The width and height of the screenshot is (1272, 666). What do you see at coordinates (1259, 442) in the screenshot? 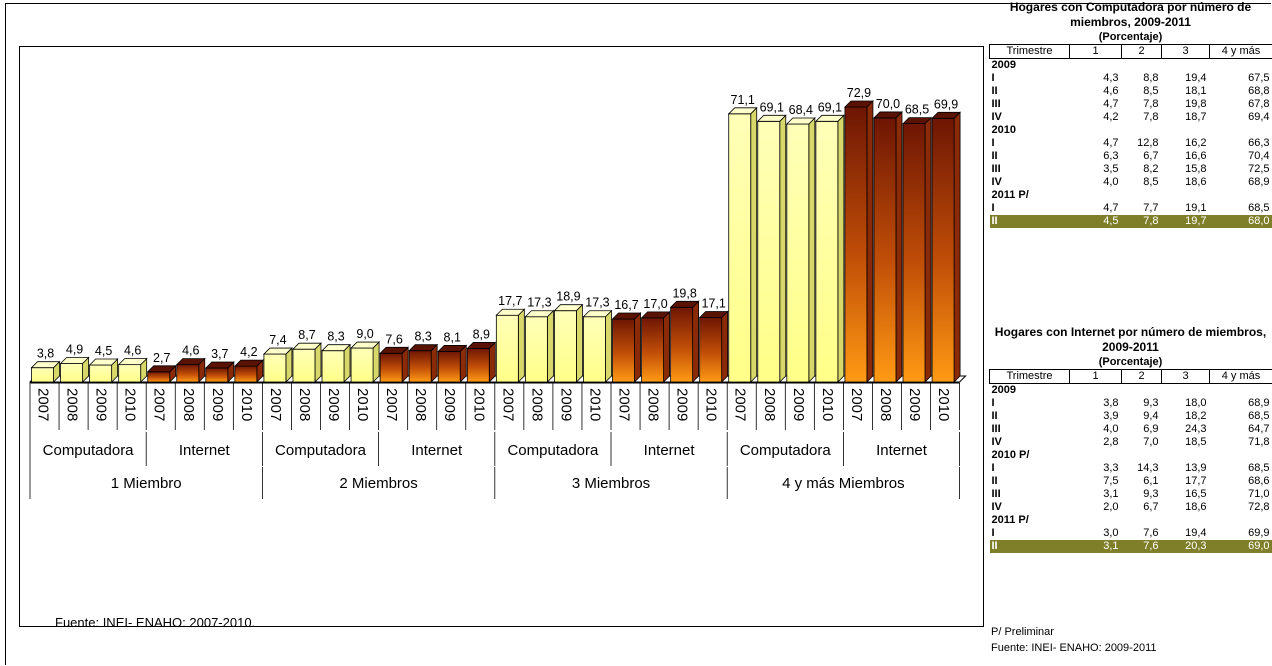
I see `table-cell: 71,8` at bounding box center [1259, 442].